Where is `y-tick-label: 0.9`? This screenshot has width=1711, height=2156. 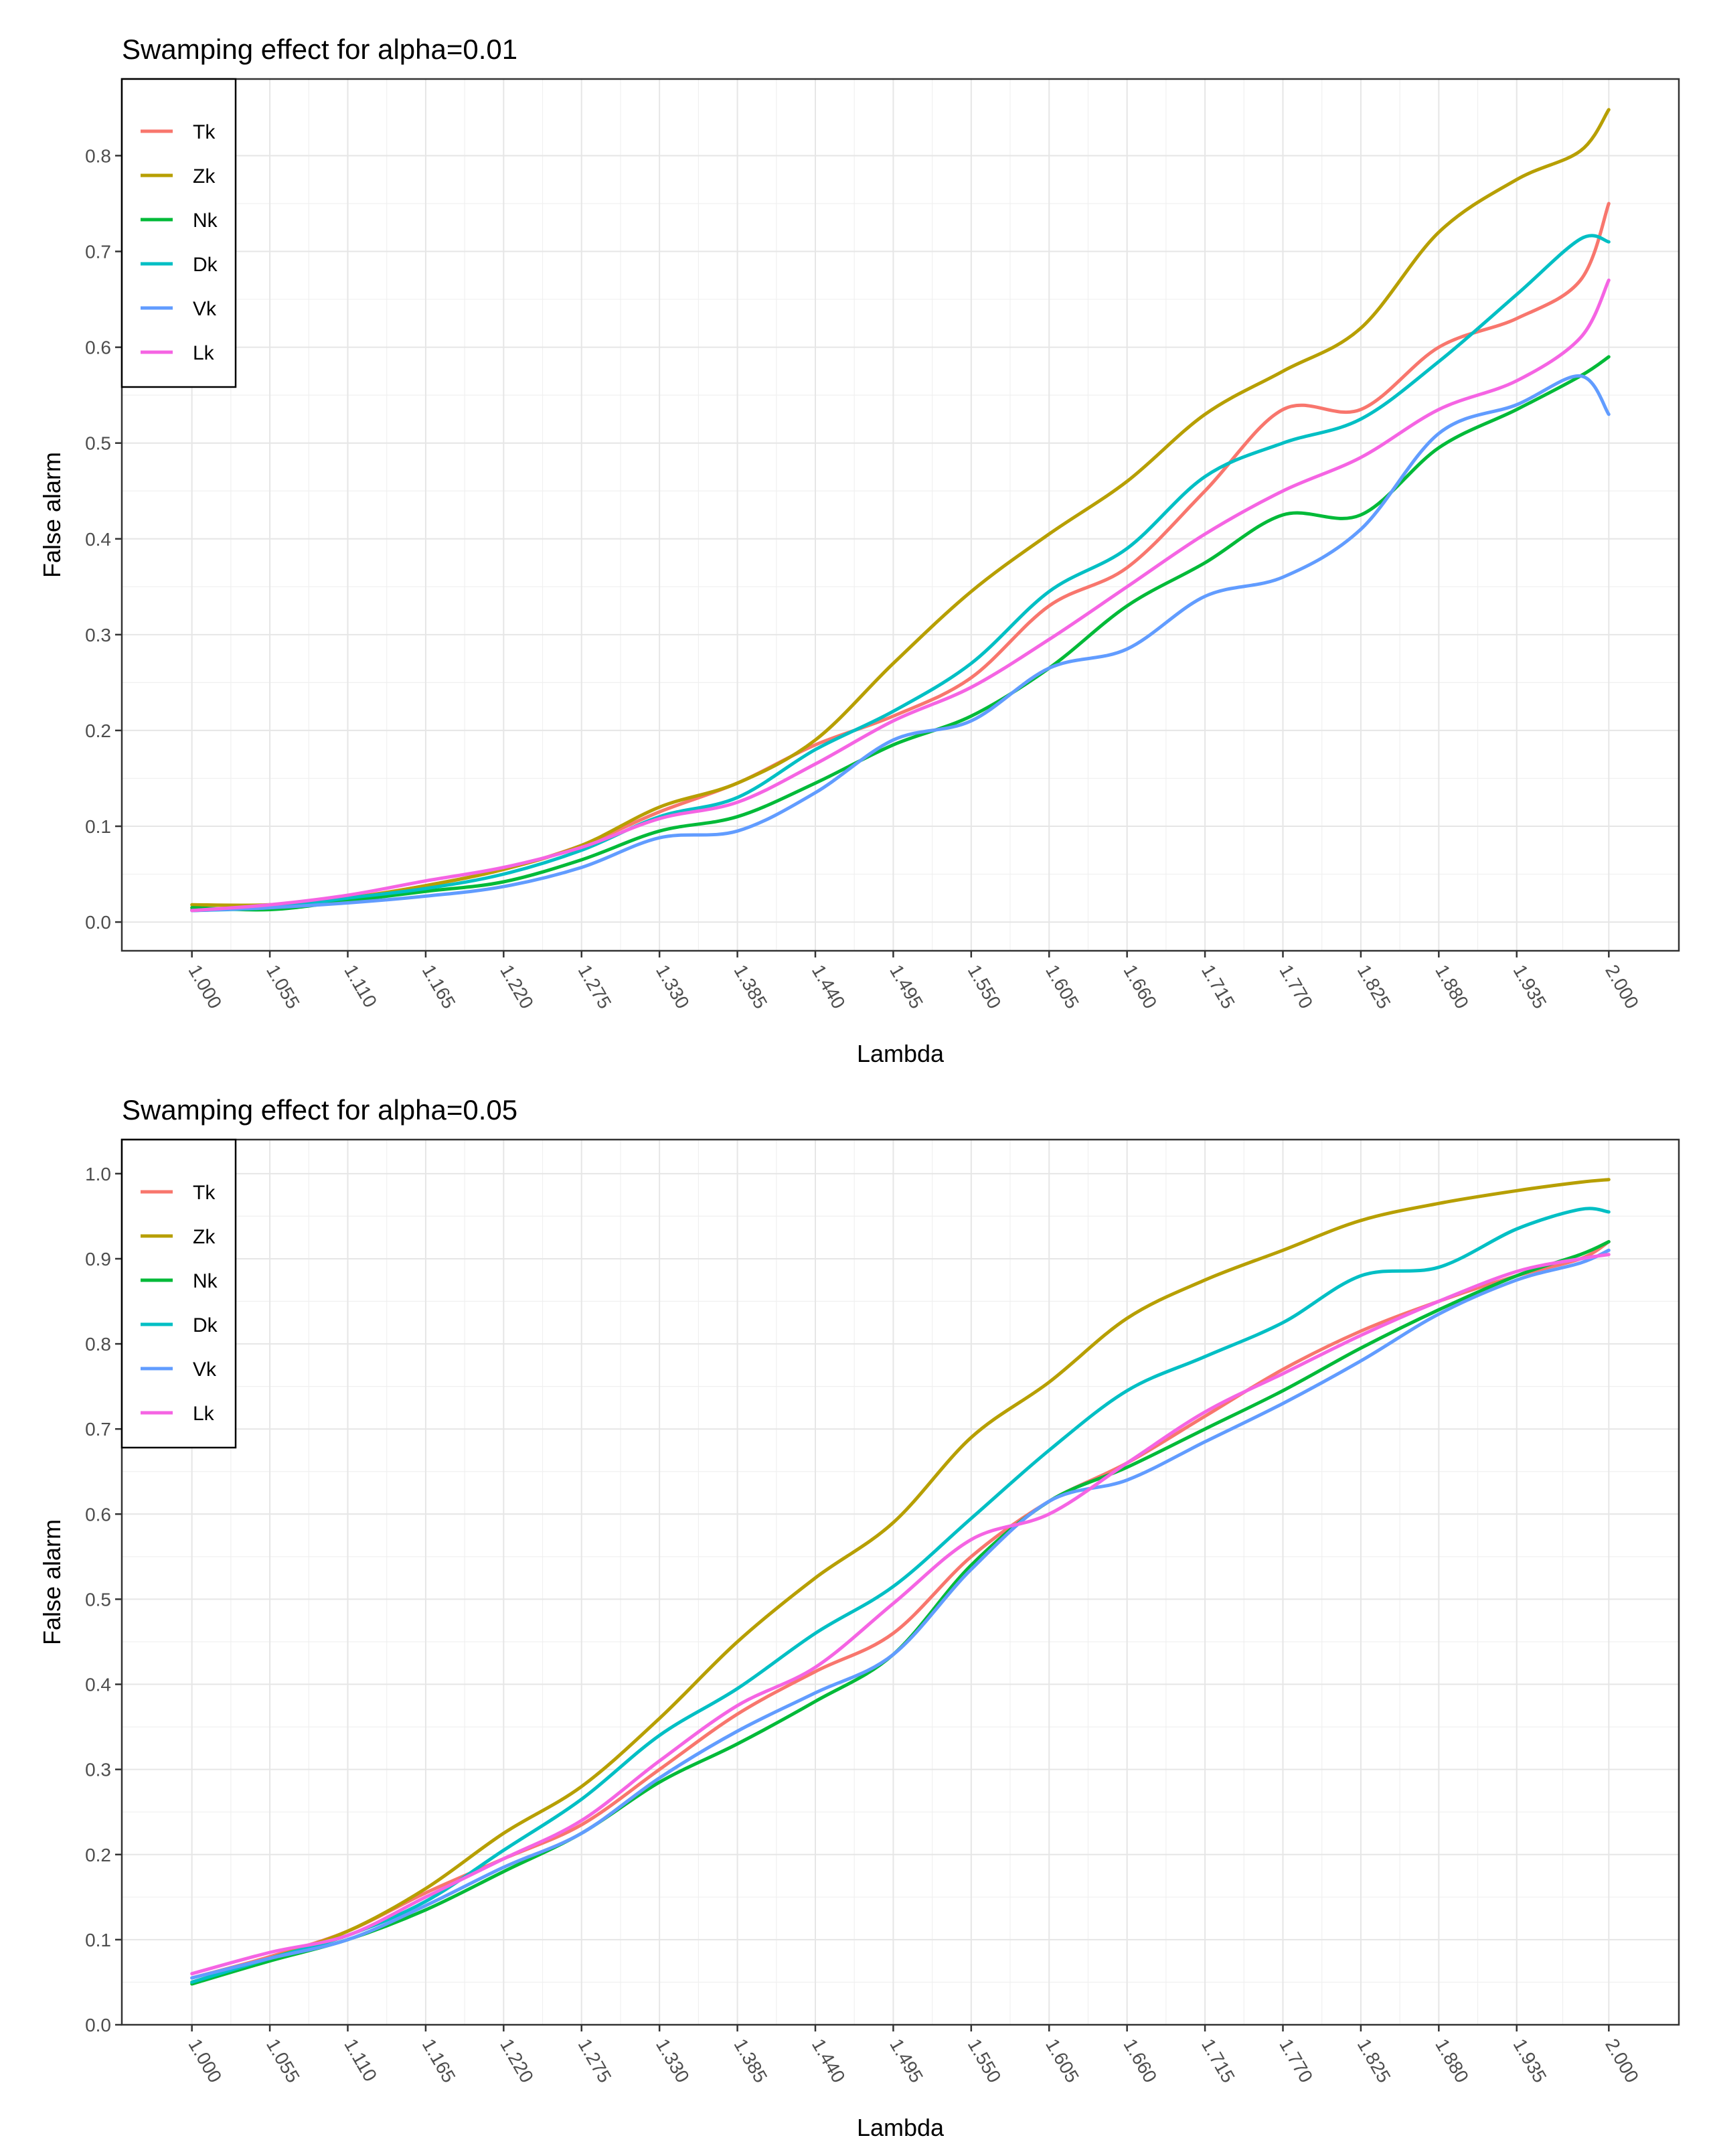
y-tick-label: 0.9 is located at coordinates (98, 1259).